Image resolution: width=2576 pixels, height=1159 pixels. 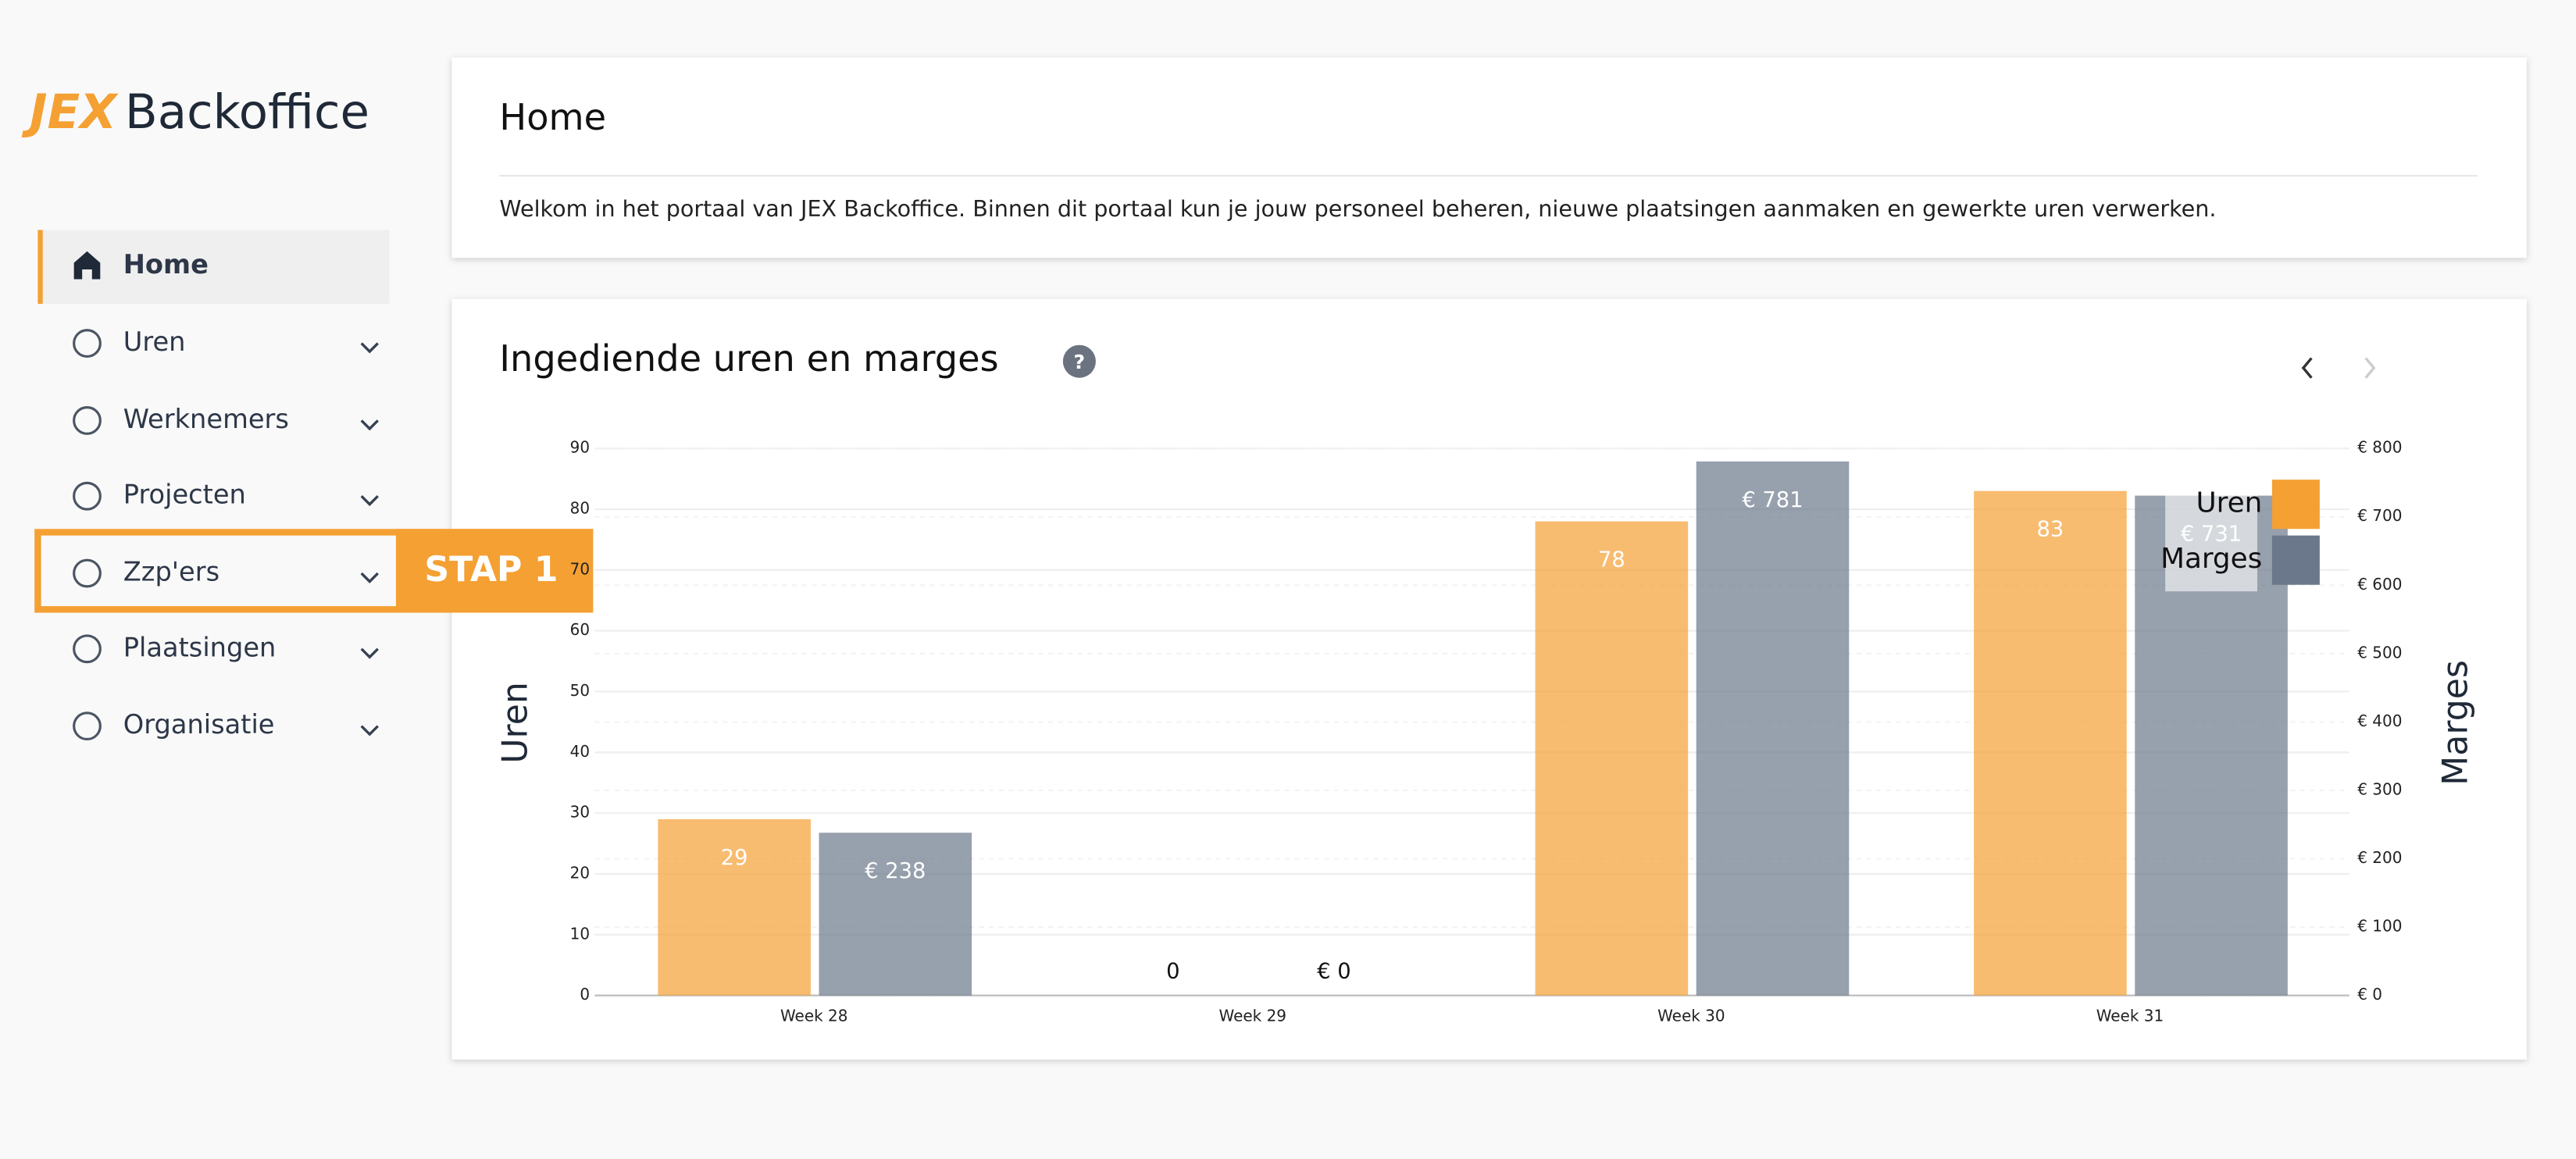 What do you see at coordinates (70, 112) in the screenshot?
I see `logo-brand: JEX` at bounding box center [70, 112].